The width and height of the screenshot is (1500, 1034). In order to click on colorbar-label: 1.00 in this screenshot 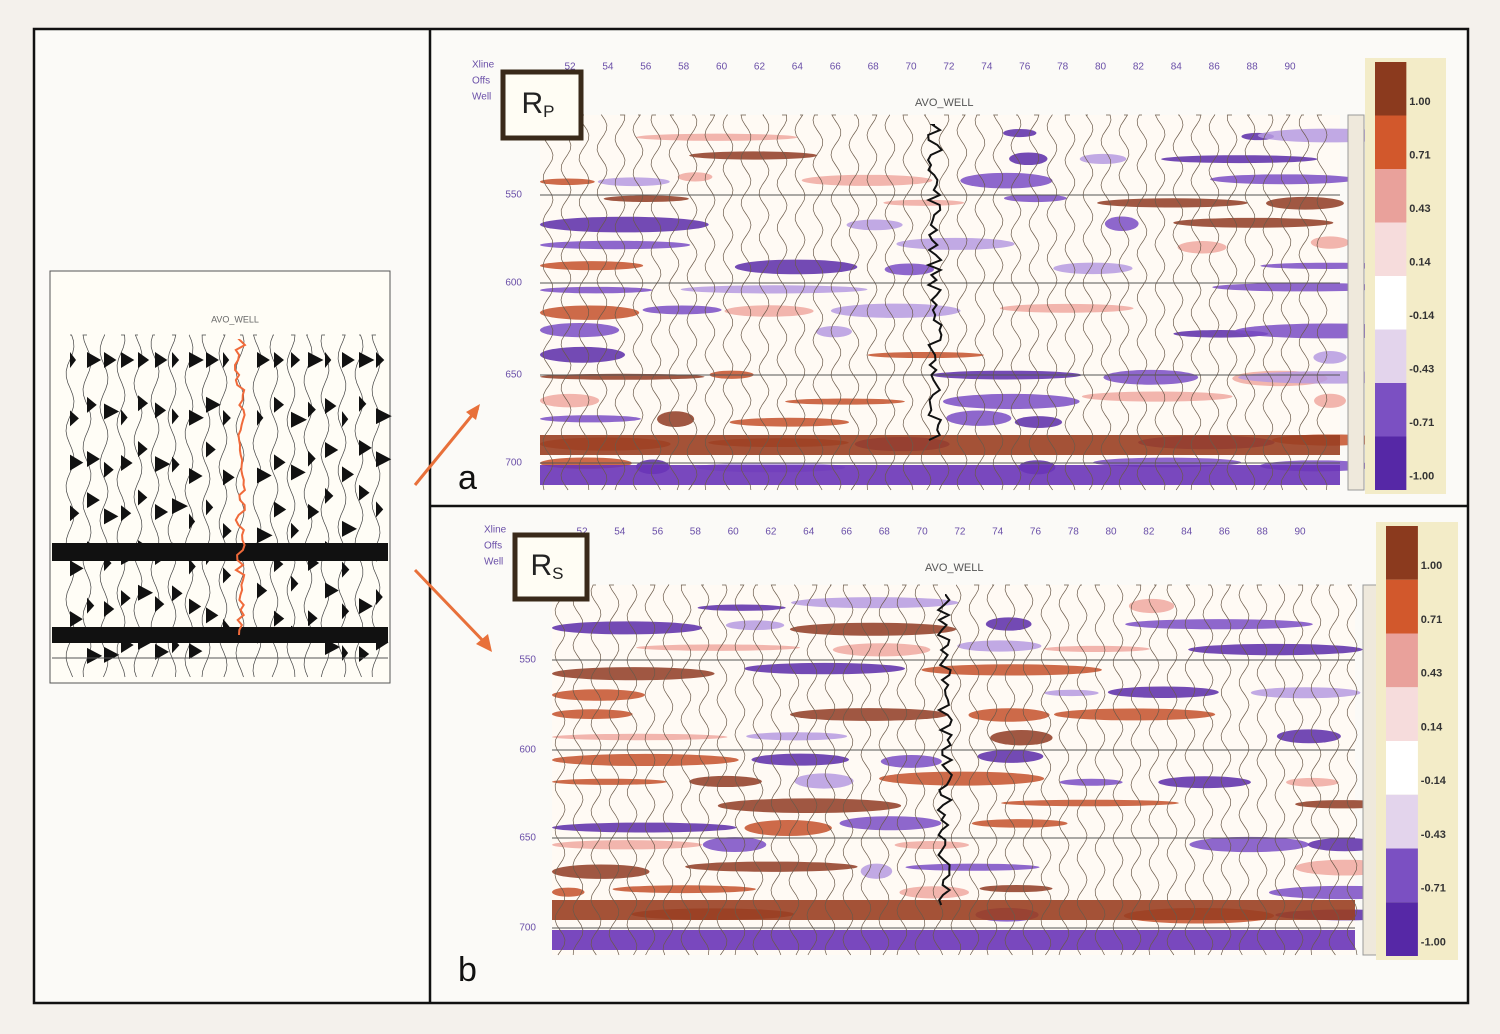, I will do `click(1431, 566)`.